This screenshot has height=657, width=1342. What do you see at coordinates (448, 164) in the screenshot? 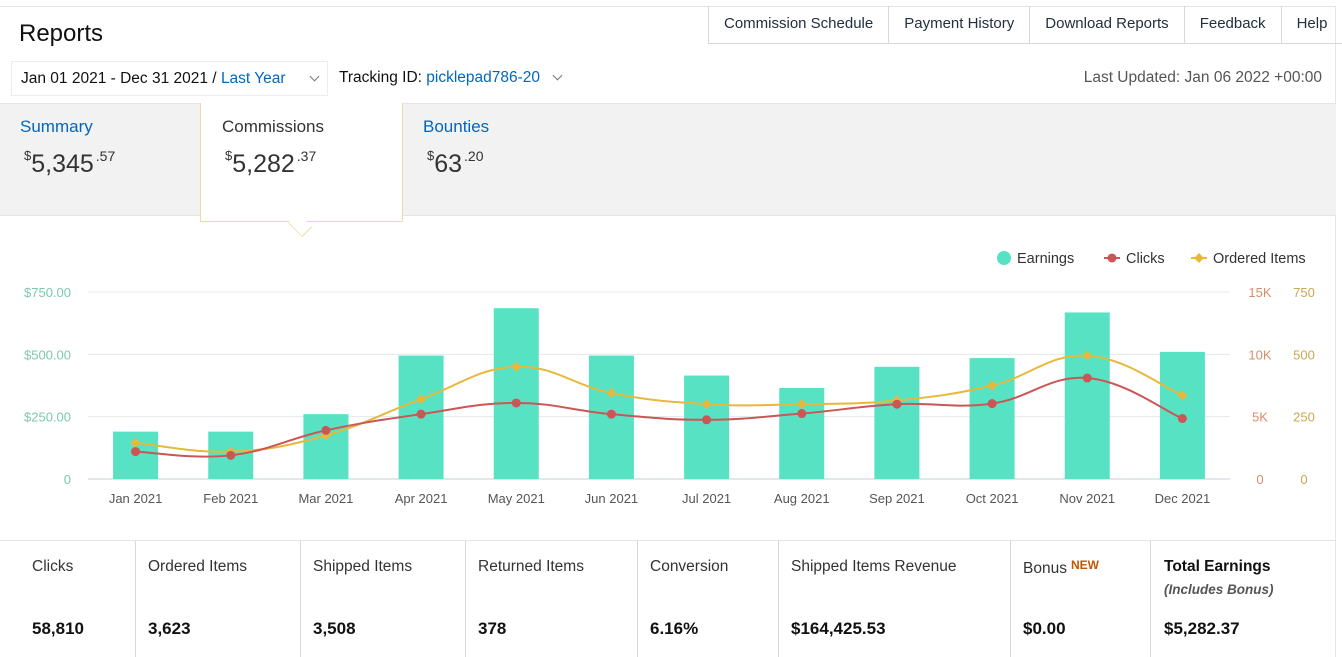
I see `amount-whole: 63` at bounding box center [448, 164].